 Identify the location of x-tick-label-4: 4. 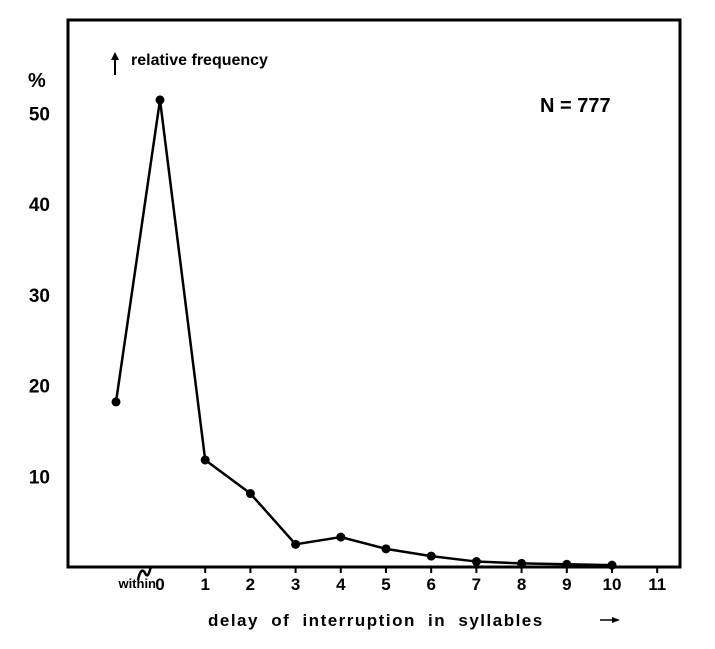
(341, 584).